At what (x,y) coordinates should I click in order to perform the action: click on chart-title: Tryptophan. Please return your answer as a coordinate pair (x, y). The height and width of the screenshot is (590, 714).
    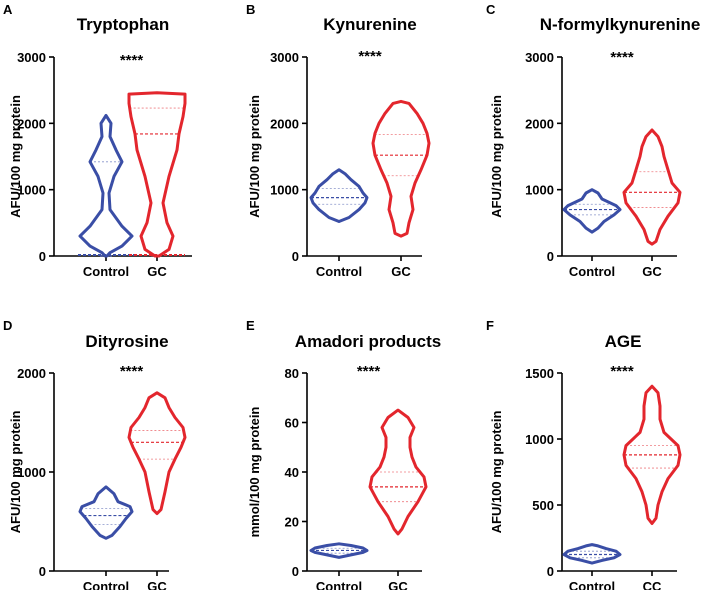
    Looking at the image, I should click on (123, 24).